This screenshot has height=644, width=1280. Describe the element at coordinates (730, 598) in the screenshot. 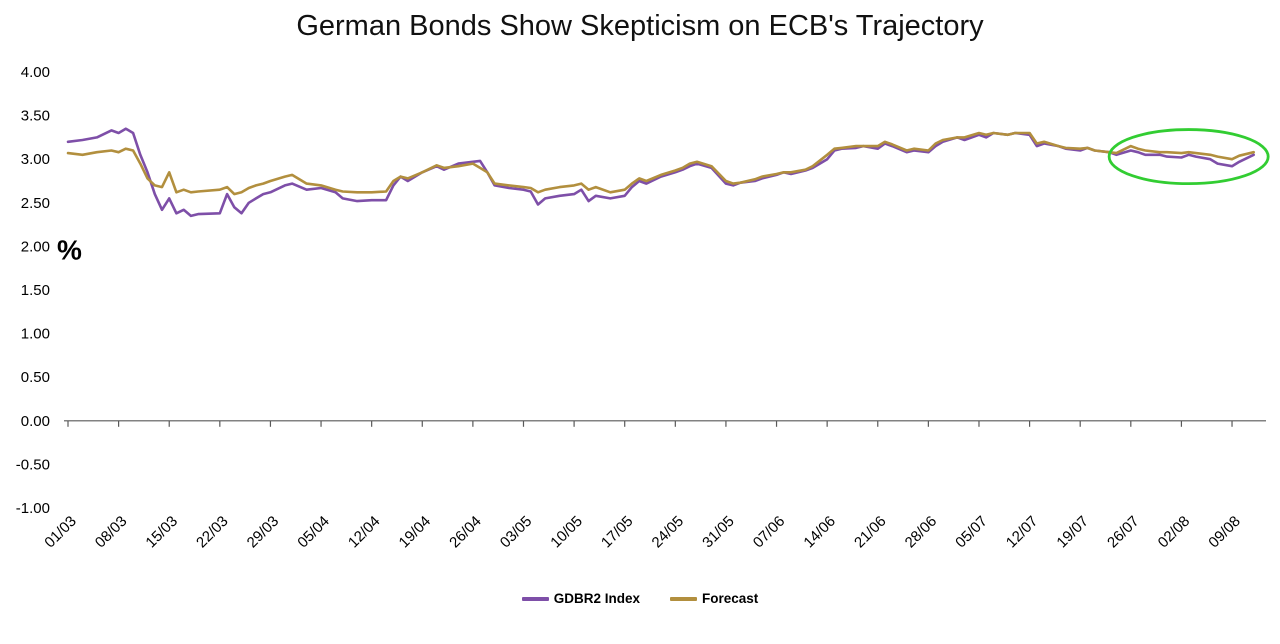

I see `legend-label: Forecast` at that location.